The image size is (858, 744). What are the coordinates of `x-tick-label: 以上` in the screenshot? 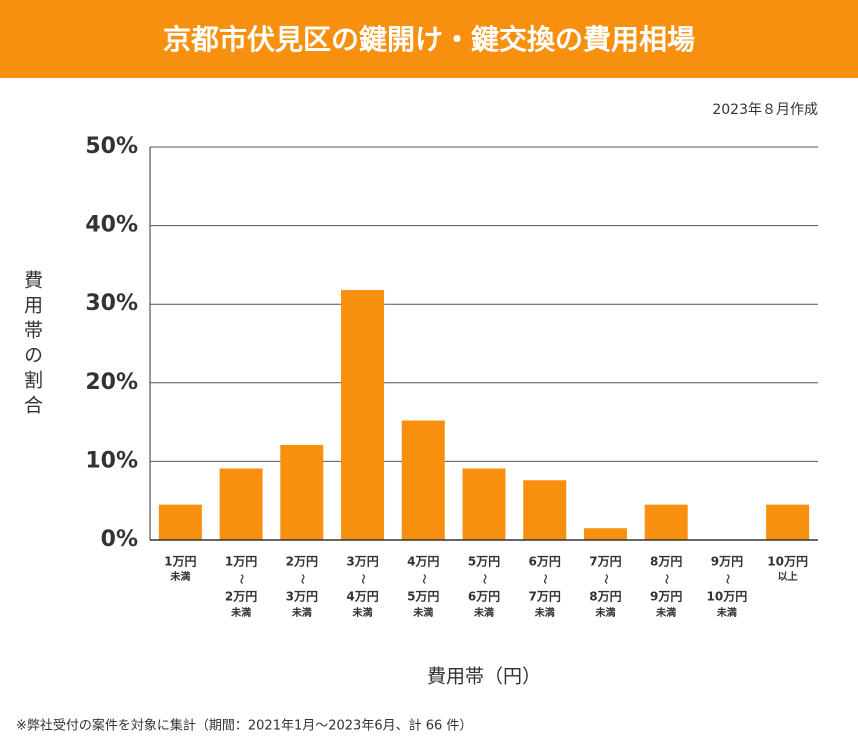 It's located at (788, 576).